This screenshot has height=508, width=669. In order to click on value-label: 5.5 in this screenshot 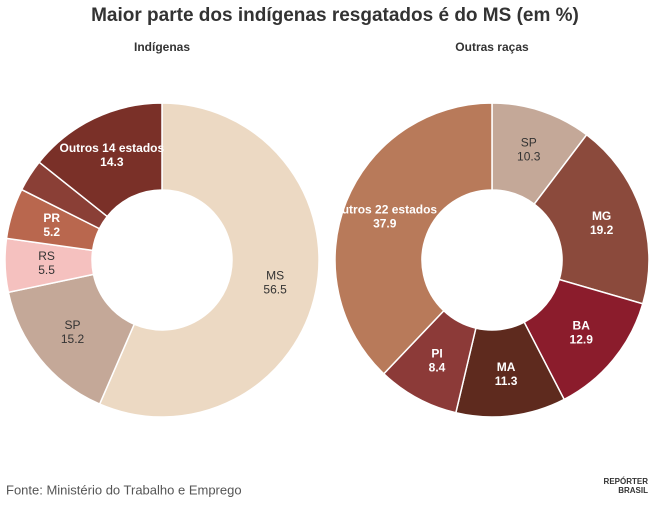, I will do `click(46, 270)`.